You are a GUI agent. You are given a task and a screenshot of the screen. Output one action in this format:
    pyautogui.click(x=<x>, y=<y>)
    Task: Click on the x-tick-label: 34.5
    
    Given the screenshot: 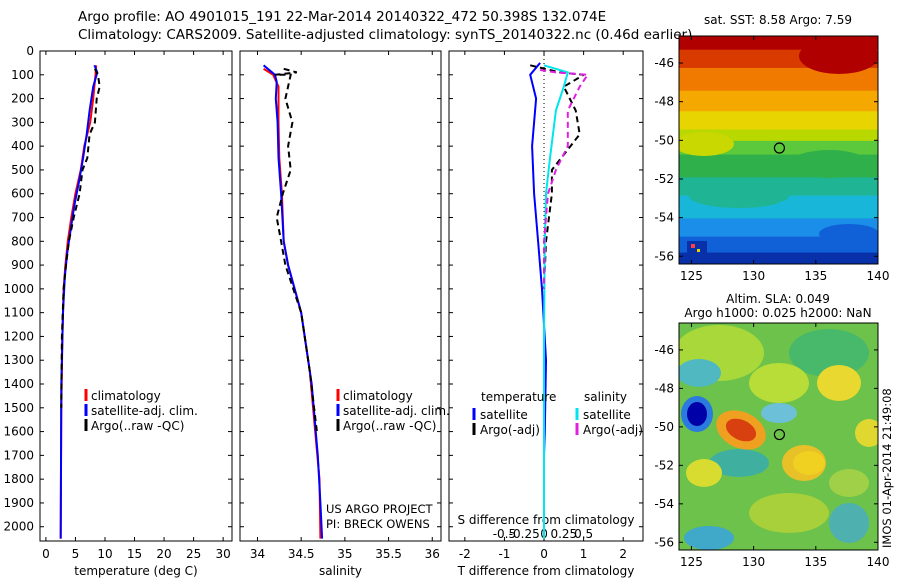 What is the action you would take?
    pyautogui.click(x=301, y=554)
    